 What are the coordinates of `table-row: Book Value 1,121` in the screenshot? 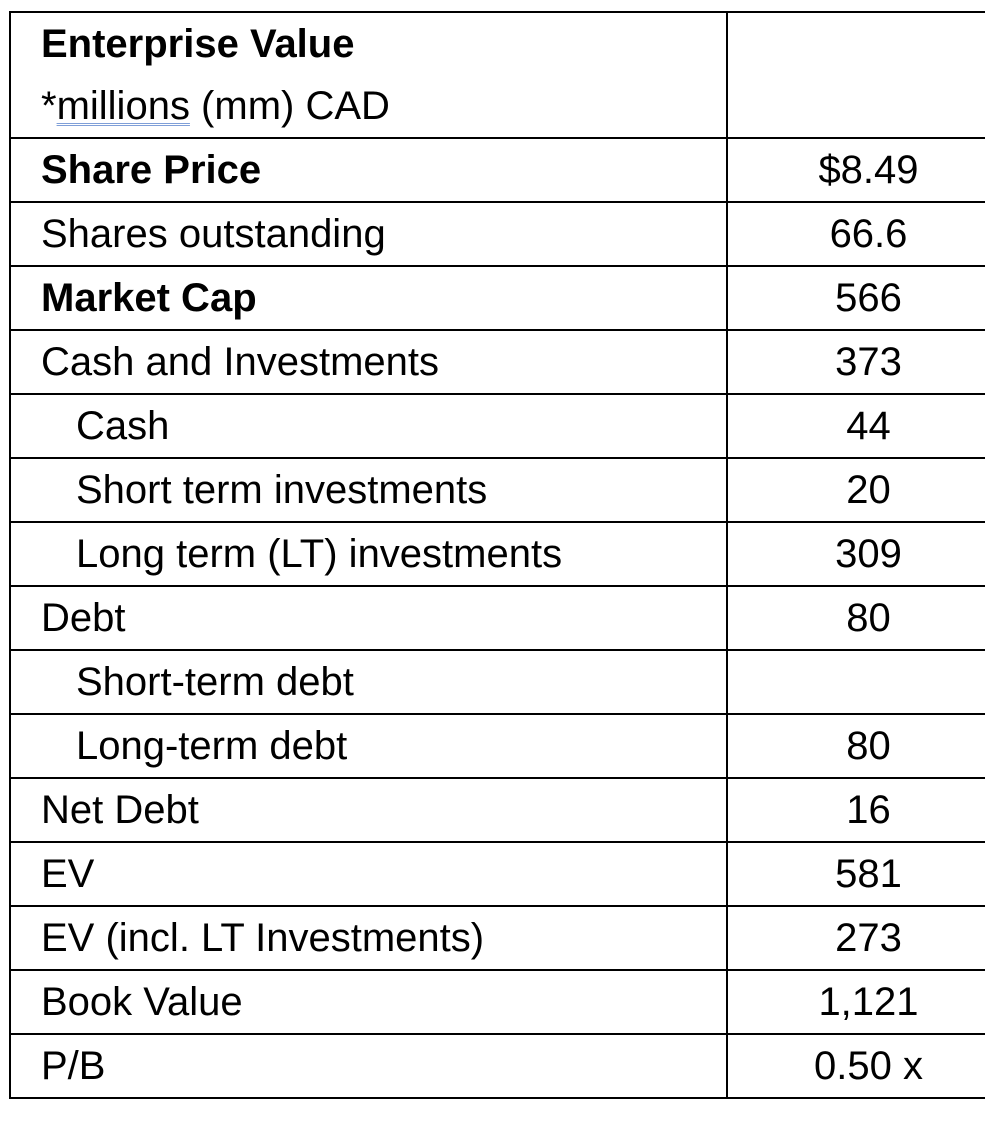 It's located at (497, 1002).